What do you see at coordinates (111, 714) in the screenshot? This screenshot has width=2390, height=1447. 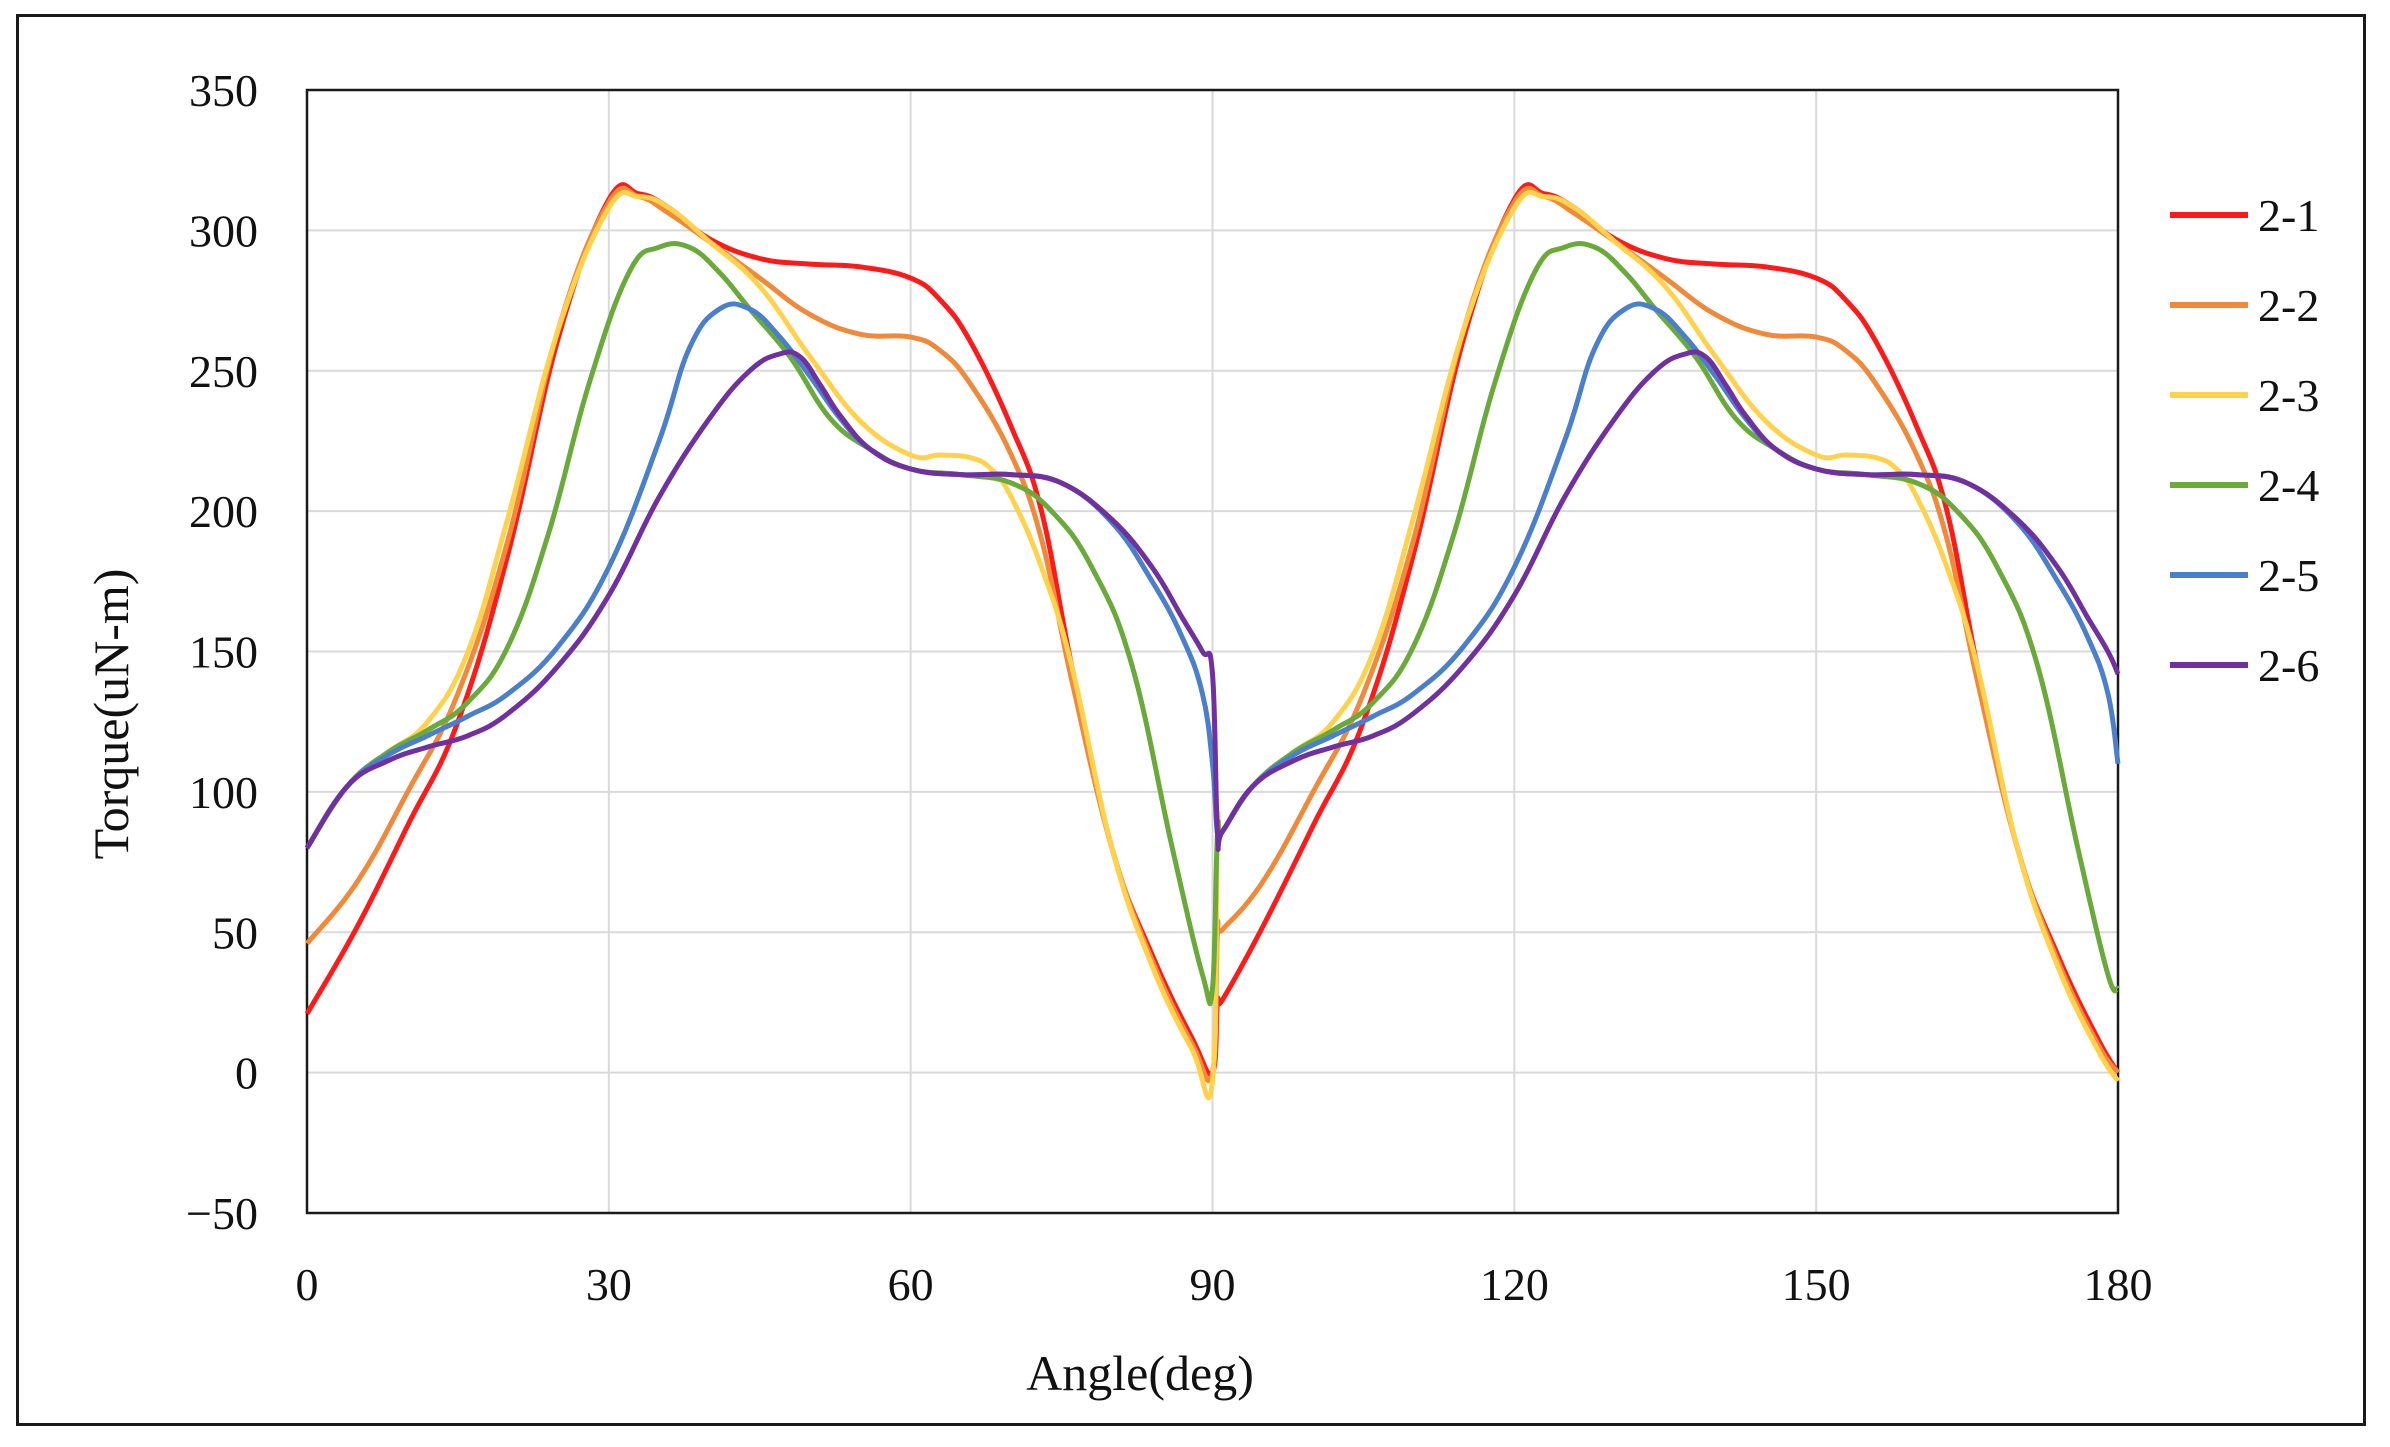 I see `y-axis-title: Torque(uN-m)` at bounding box center [111, 714].